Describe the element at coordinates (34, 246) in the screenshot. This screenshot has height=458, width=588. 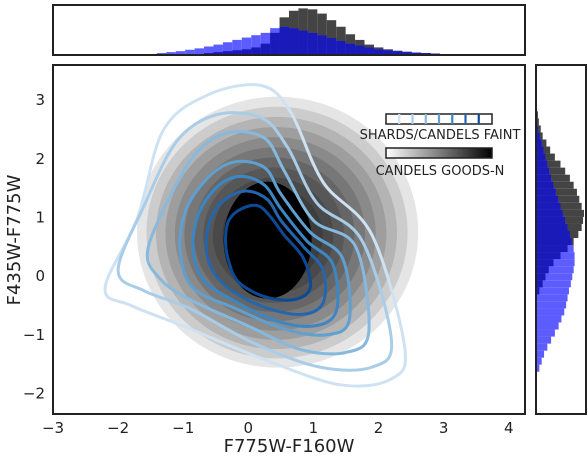
I see `y-ticks: −2 −1 0 1 2 3` at that location.